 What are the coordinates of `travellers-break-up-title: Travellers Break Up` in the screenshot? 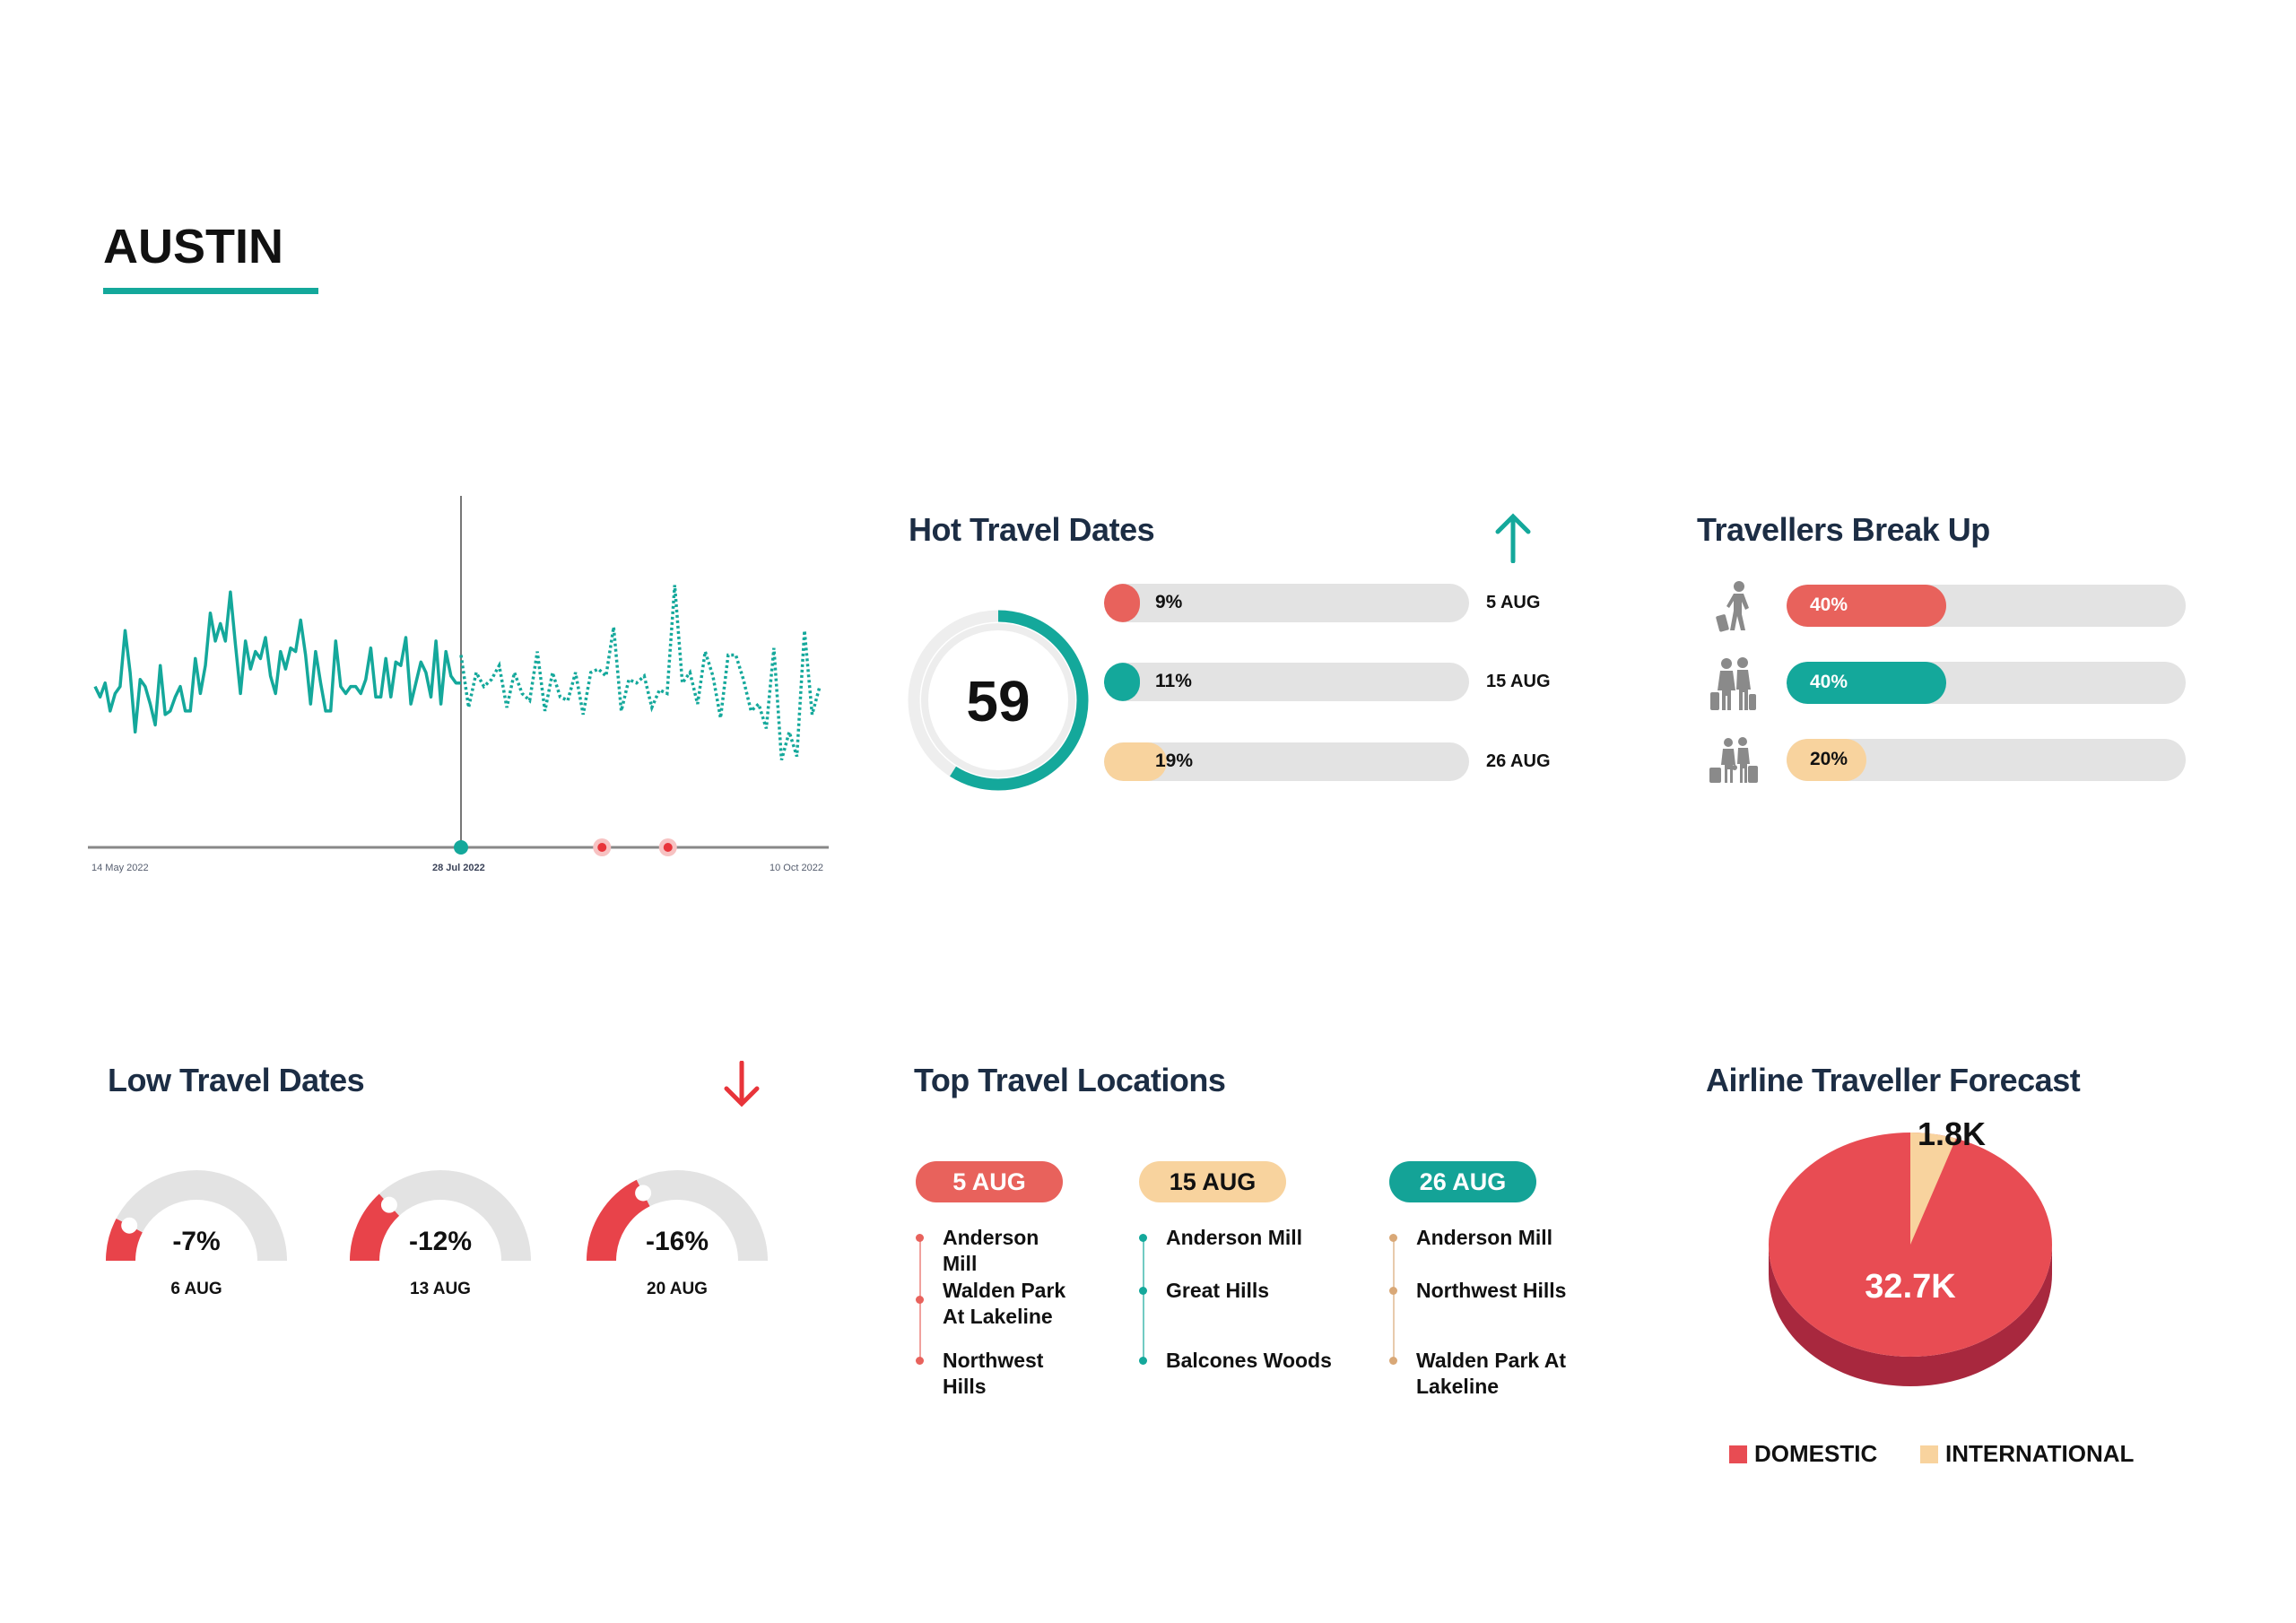 It's located at (1843, 529).